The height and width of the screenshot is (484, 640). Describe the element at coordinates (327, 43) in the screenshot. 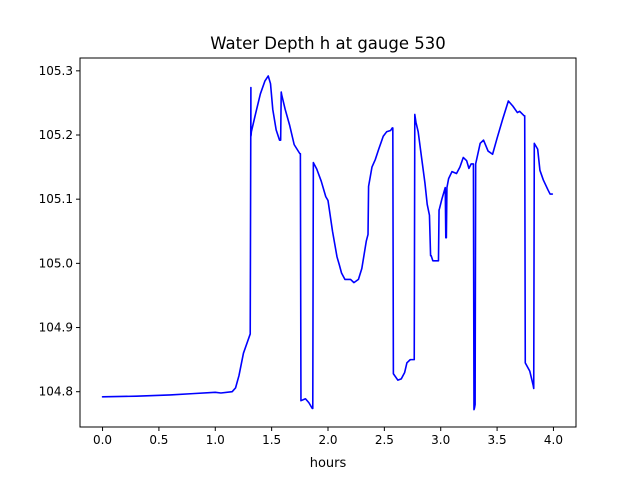

I see `chart-title: Water Depth h at gauge 530` at that location.